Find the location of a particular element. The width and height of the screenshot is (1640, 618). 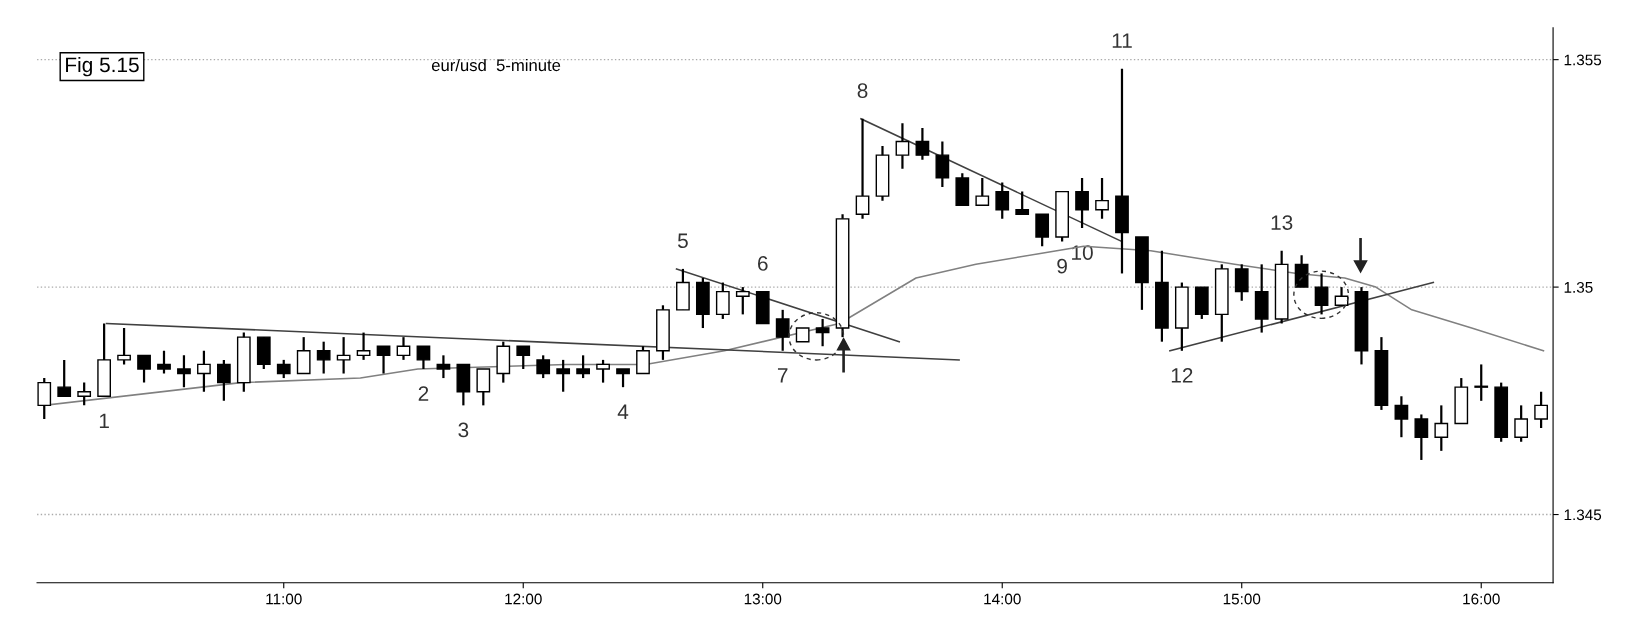

annotation: 3 is located at coordinates (463, 430).